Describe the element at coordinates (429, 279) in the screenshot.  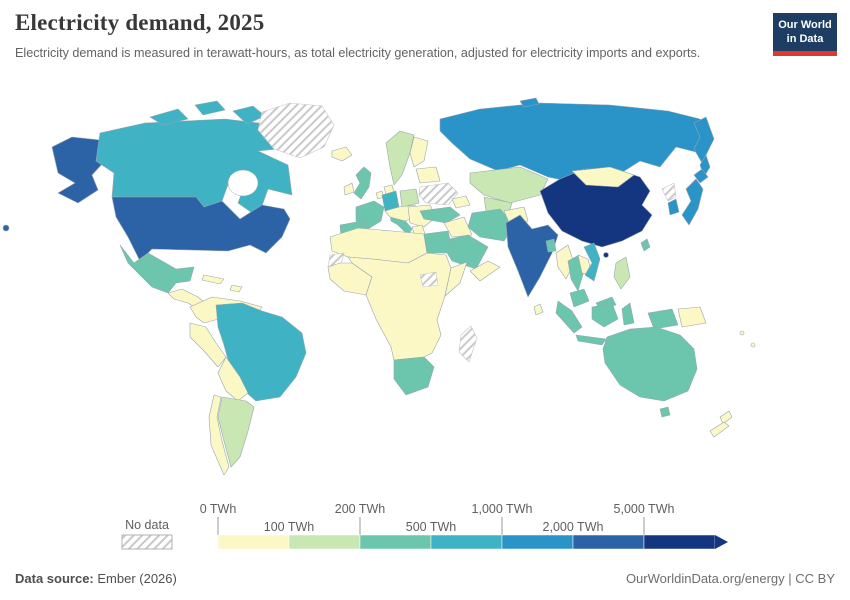
I see `country-south-sudan` at that location.